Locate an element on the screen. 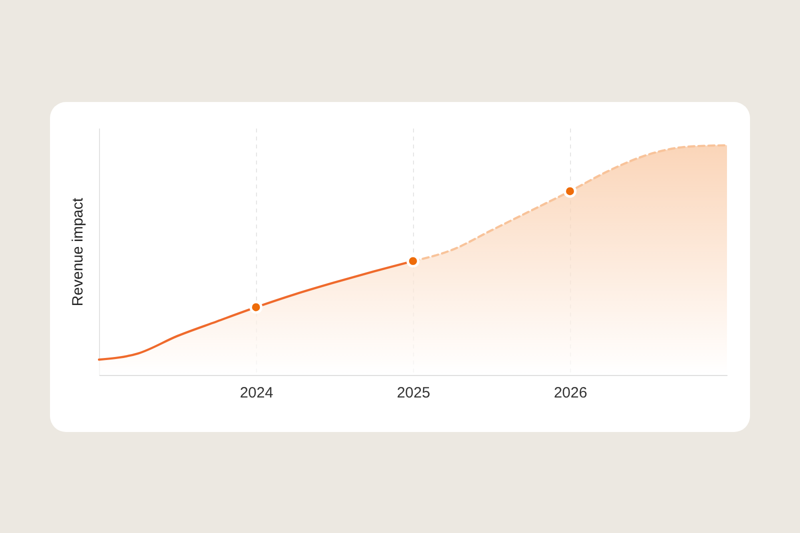 The image size is (800, 533). y-axis-title: Revenue impact is located at coordinates (78, 251).